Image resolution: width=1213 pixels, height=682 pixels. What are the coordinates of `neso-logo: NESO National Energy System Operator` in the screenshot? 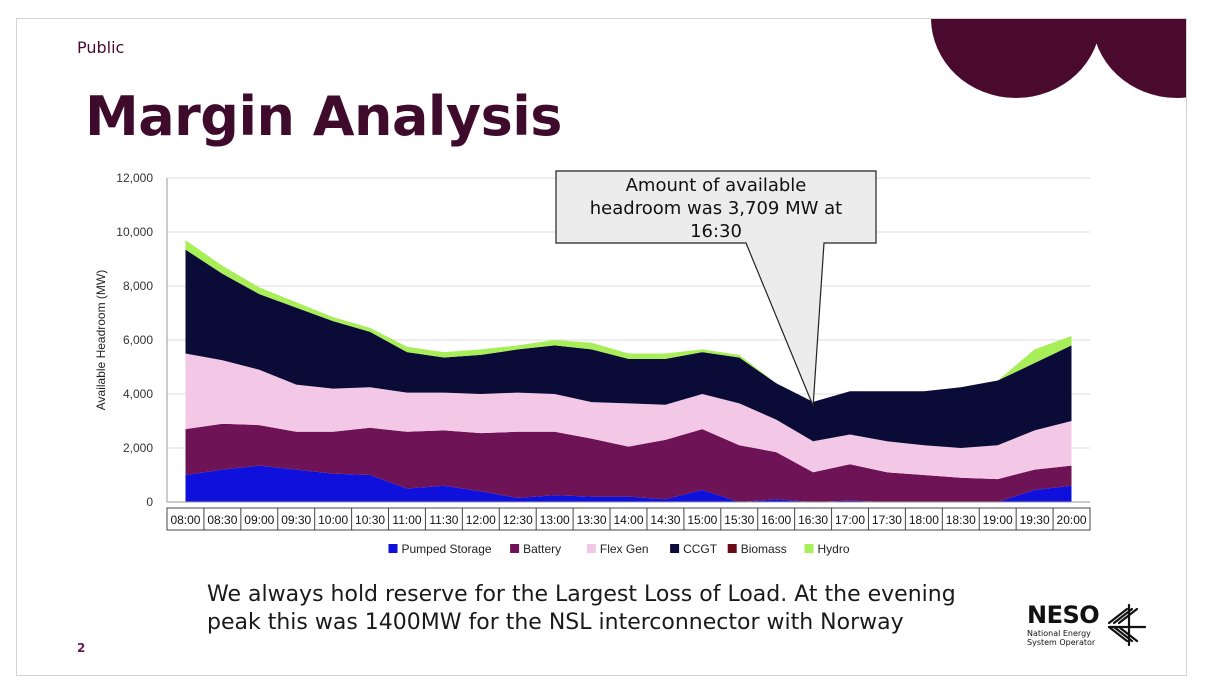 It's located at (1087, 626).